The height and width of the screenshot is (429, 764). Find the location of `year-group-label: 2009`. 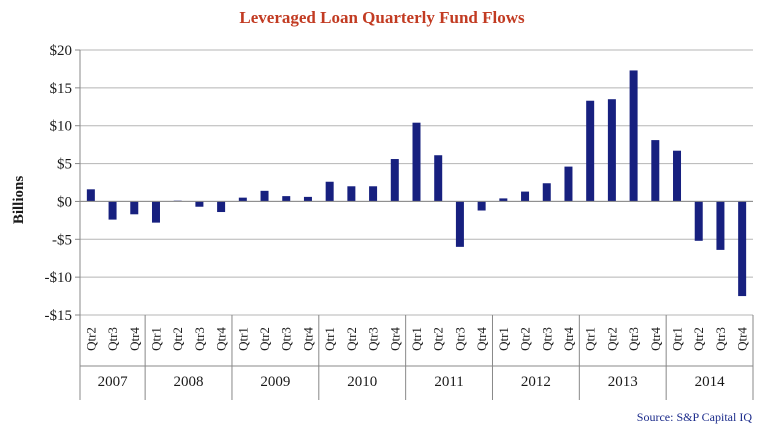

year-group-label: 2009 is located at coordinates (275, 382).